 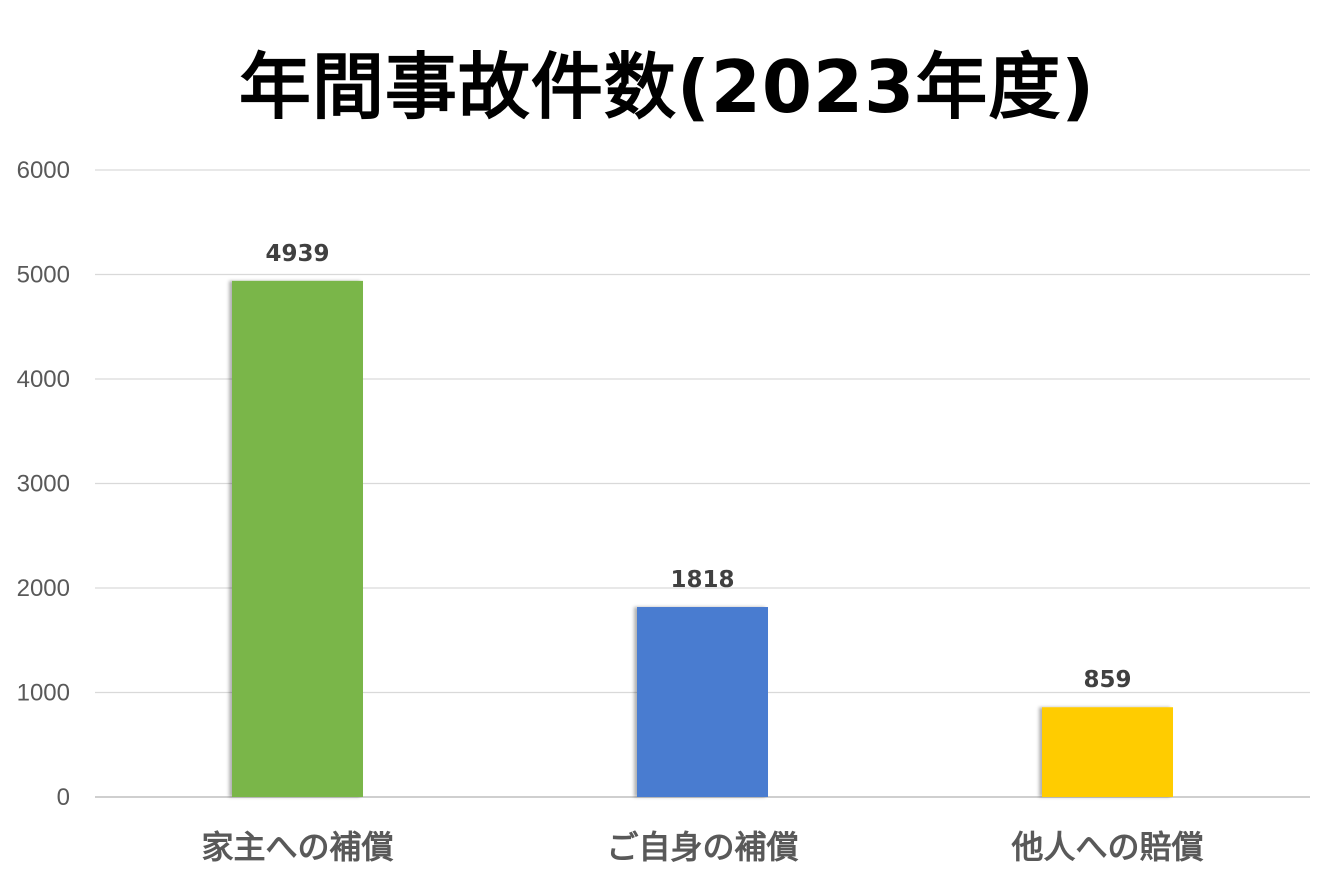 I want to click on y-tick-label: 6000, so click(x=43, y=170).